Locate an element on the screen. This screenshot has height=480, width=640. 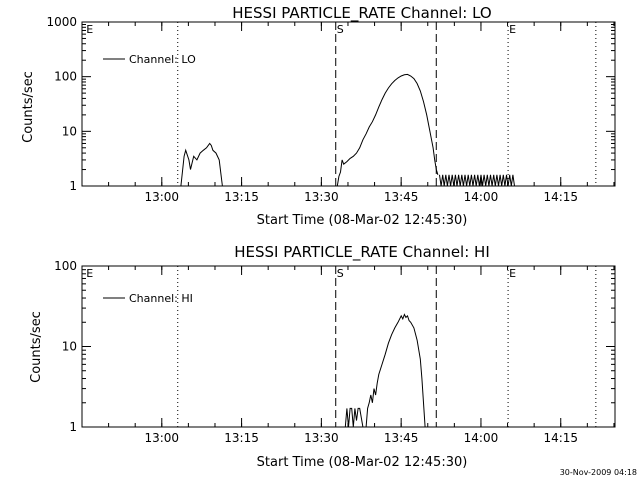
legend: Channel: LO is located at coordinates (149, 59).